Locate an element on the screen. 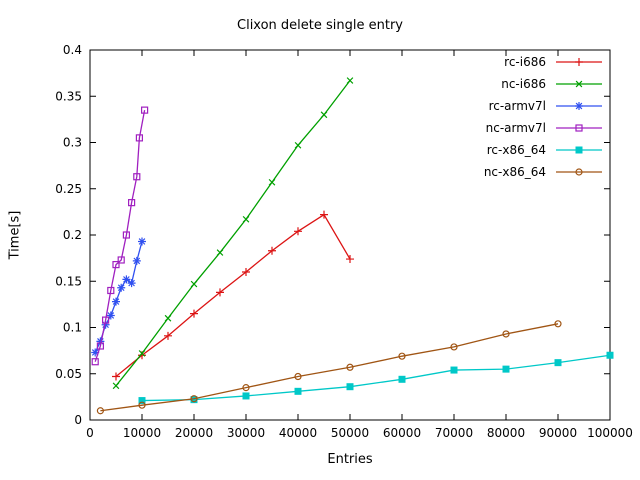  legend-label: nc-armv7l is located at coordinates (516, 128).